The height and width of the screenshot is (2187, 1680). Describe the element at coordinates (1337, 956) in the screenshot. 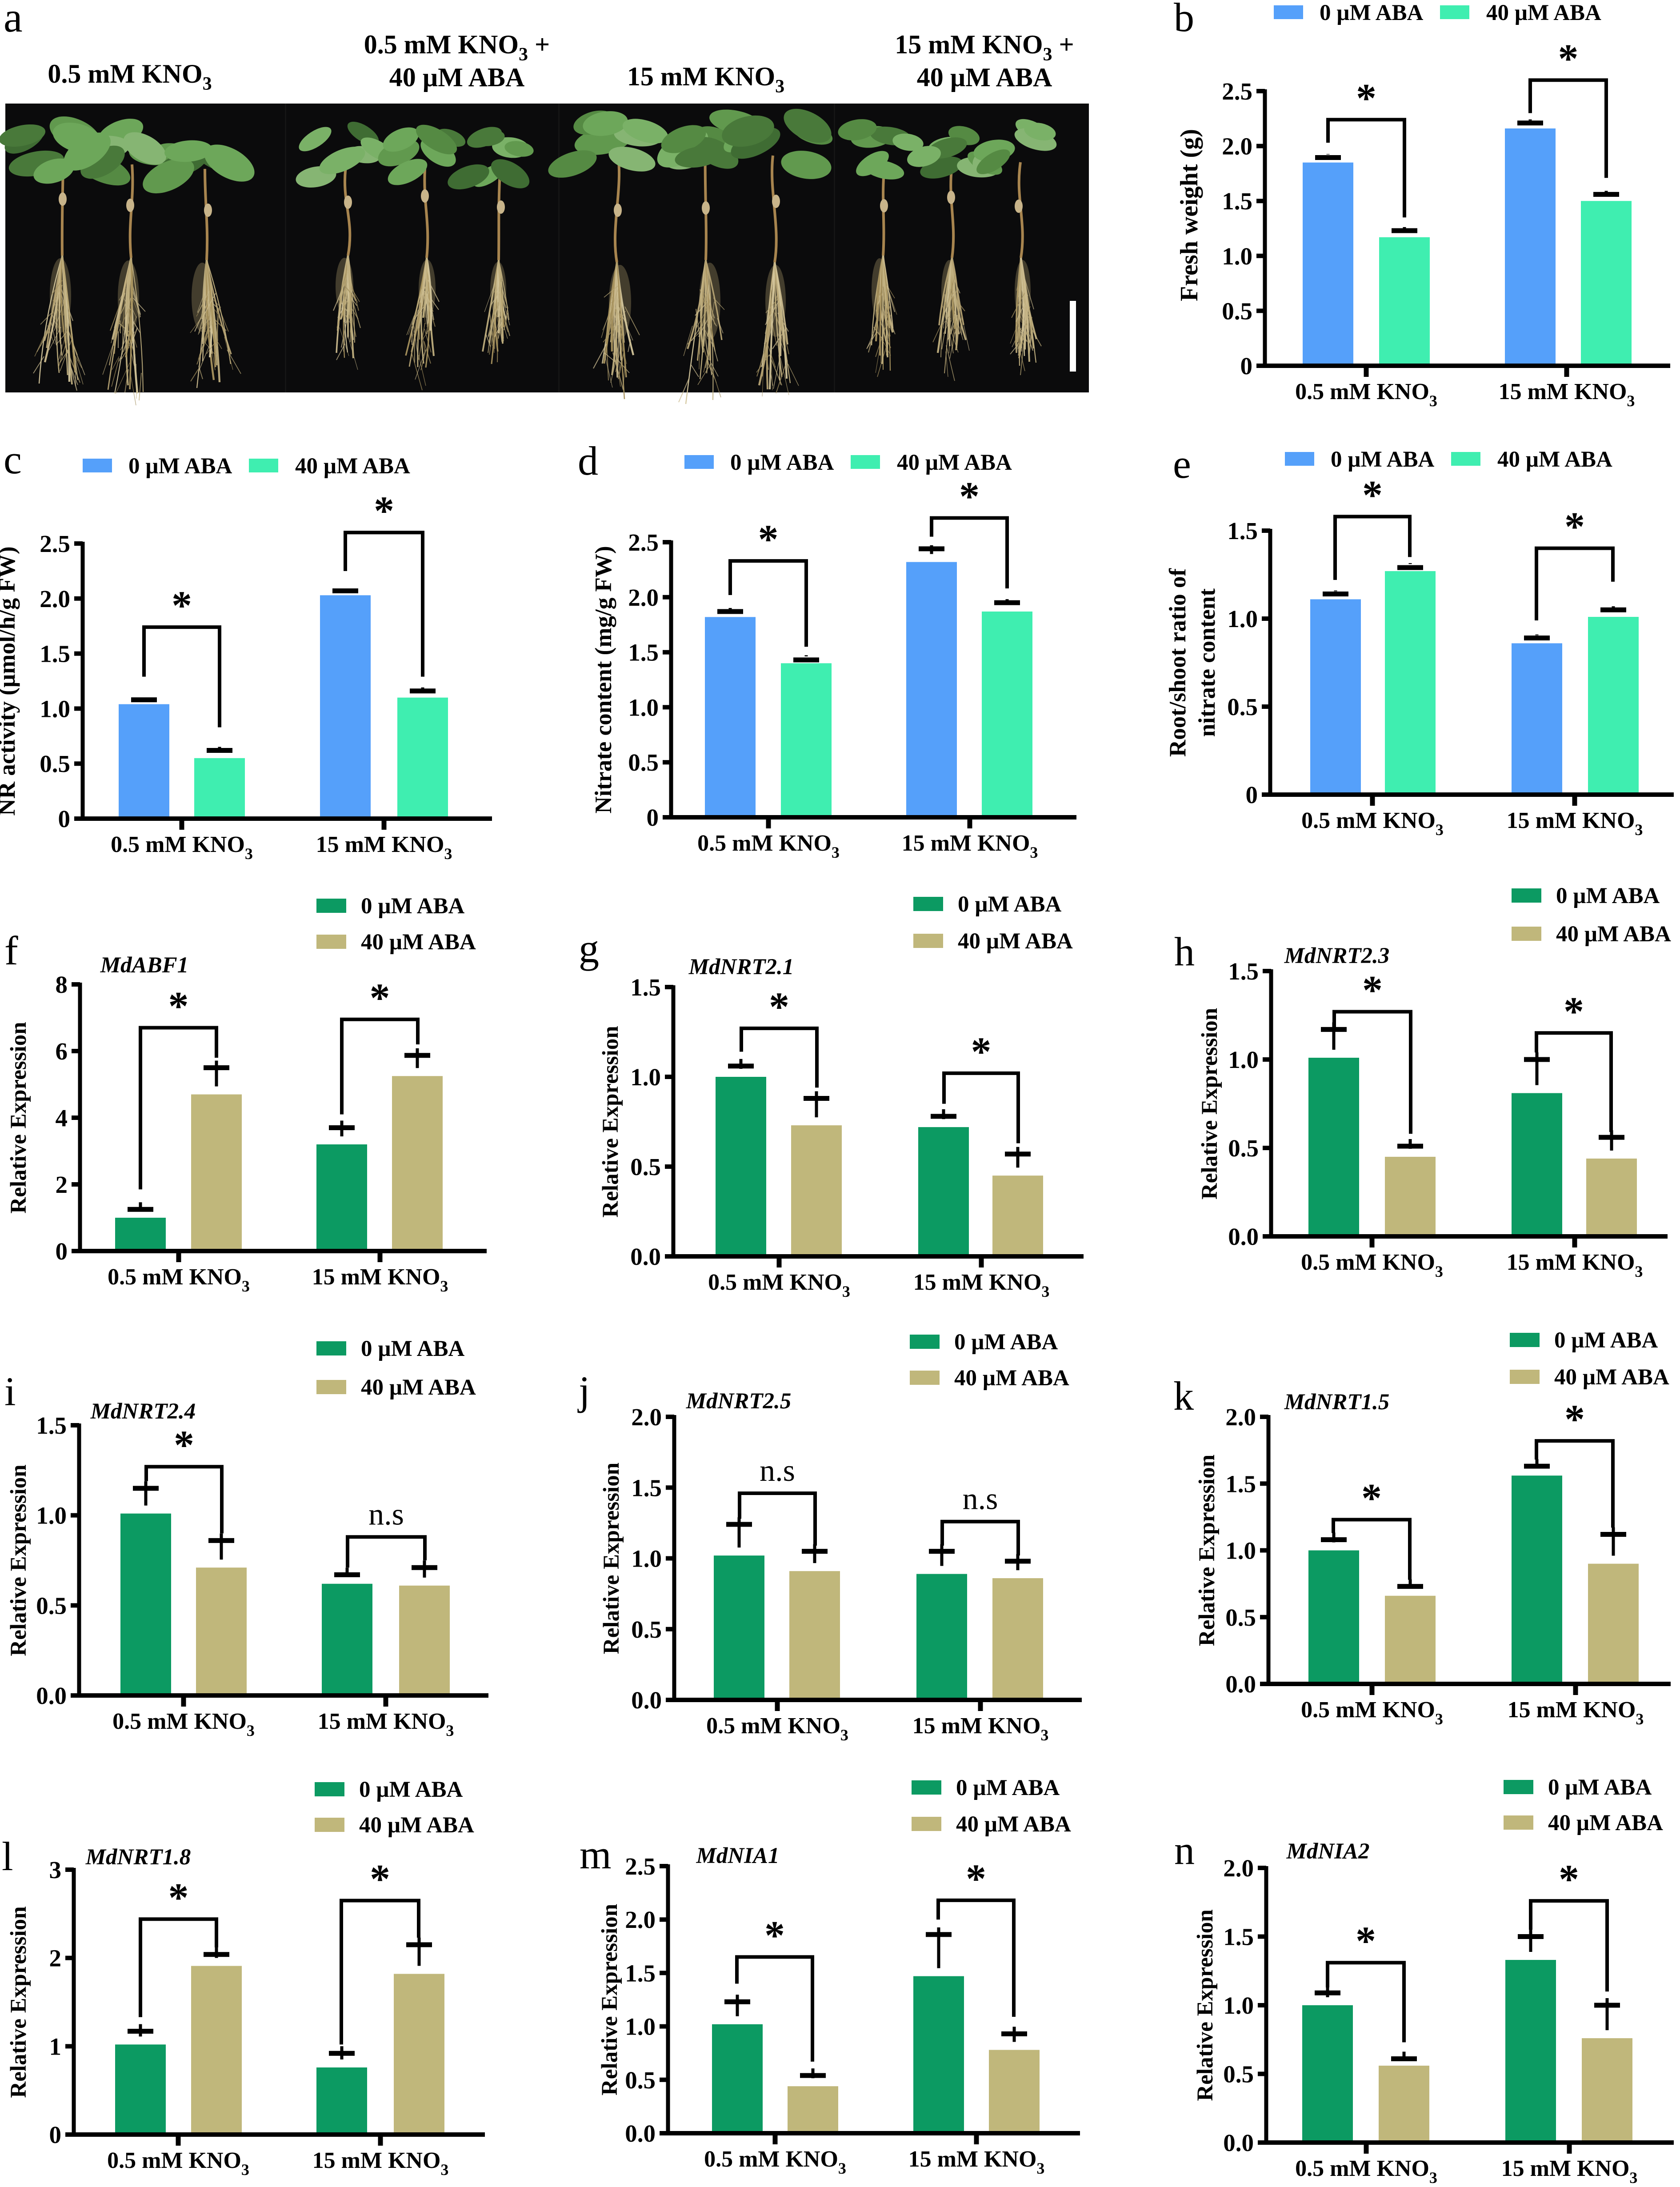

I see `svg-text: MdNRT2.3` at that location.